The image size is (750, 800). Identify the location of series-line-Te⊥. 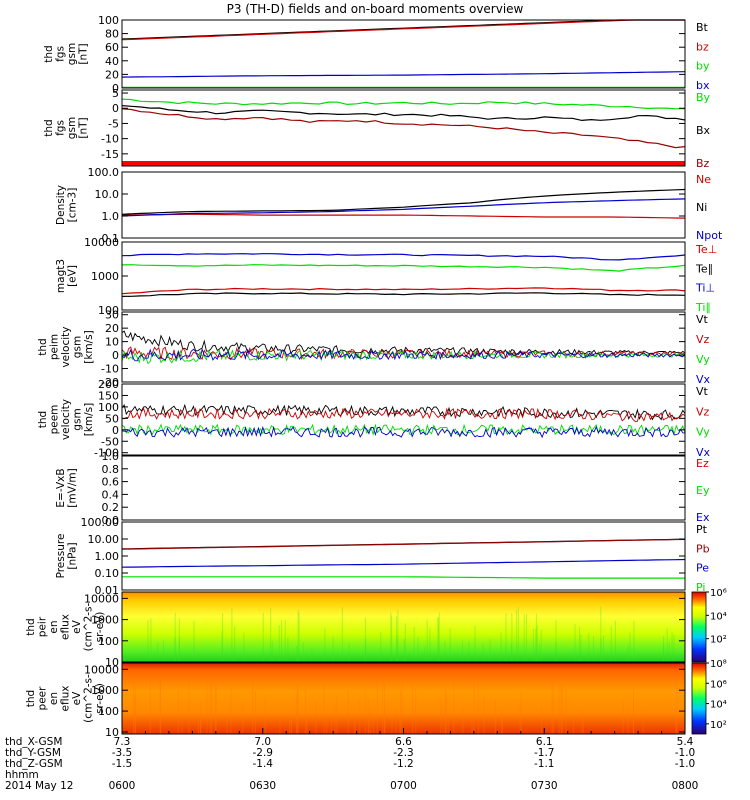
(403, 291).